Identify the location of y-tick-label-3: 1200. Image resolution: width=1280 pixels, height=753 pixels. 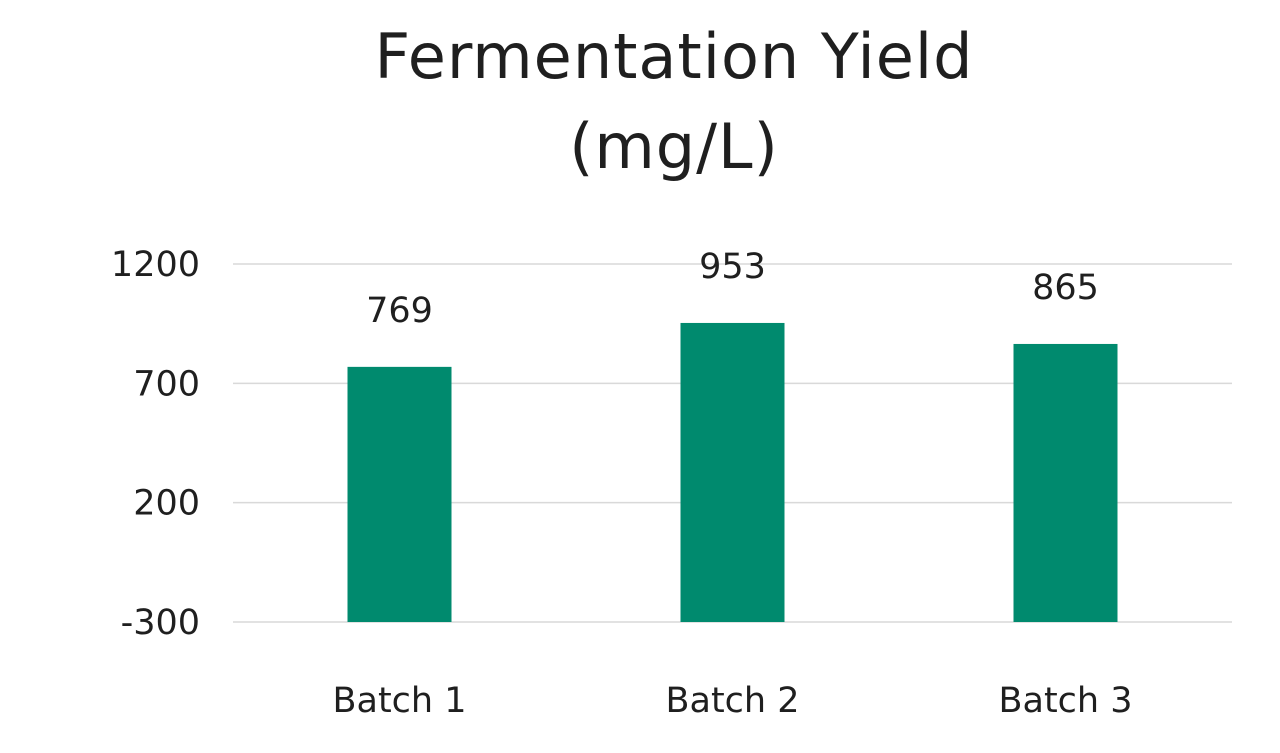
(155, 265).